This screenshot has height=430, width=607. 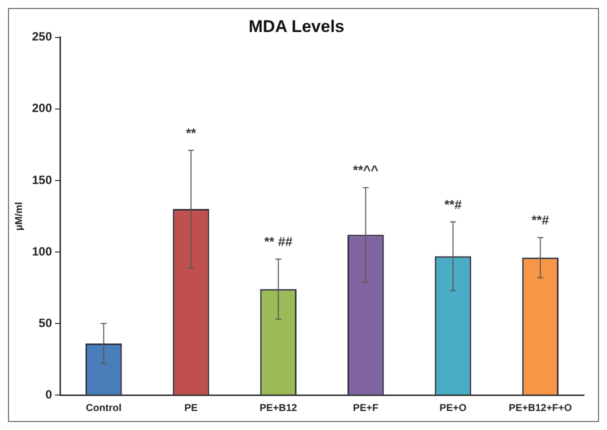 What do you see at coordinates (191, 408) in the screenshot?
I see `x-tick-label: PE` at bounding box center [191, 408].